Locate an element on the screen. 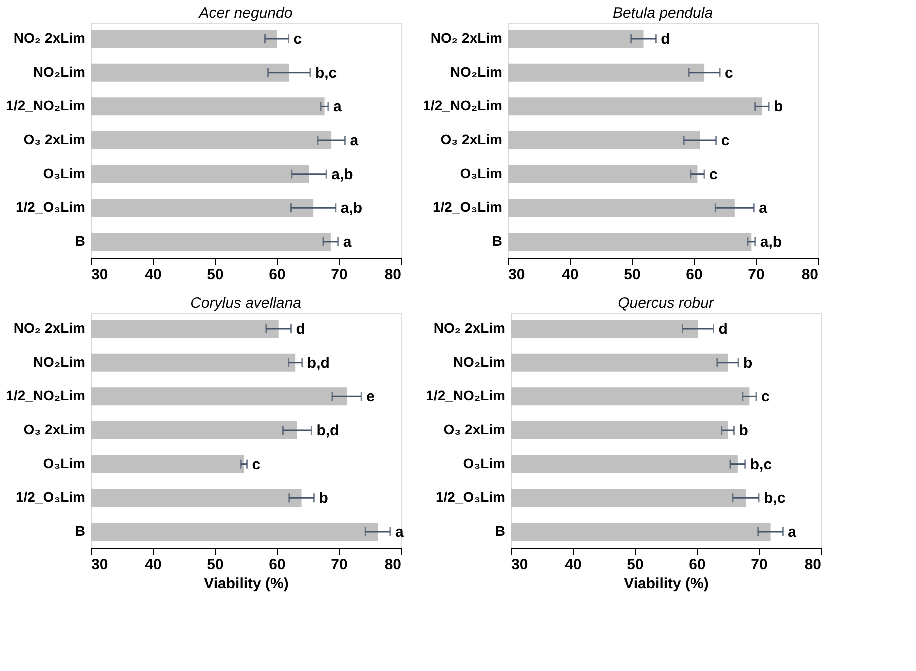  chart-title: Quercus robur is located at coordinates (666, 303).